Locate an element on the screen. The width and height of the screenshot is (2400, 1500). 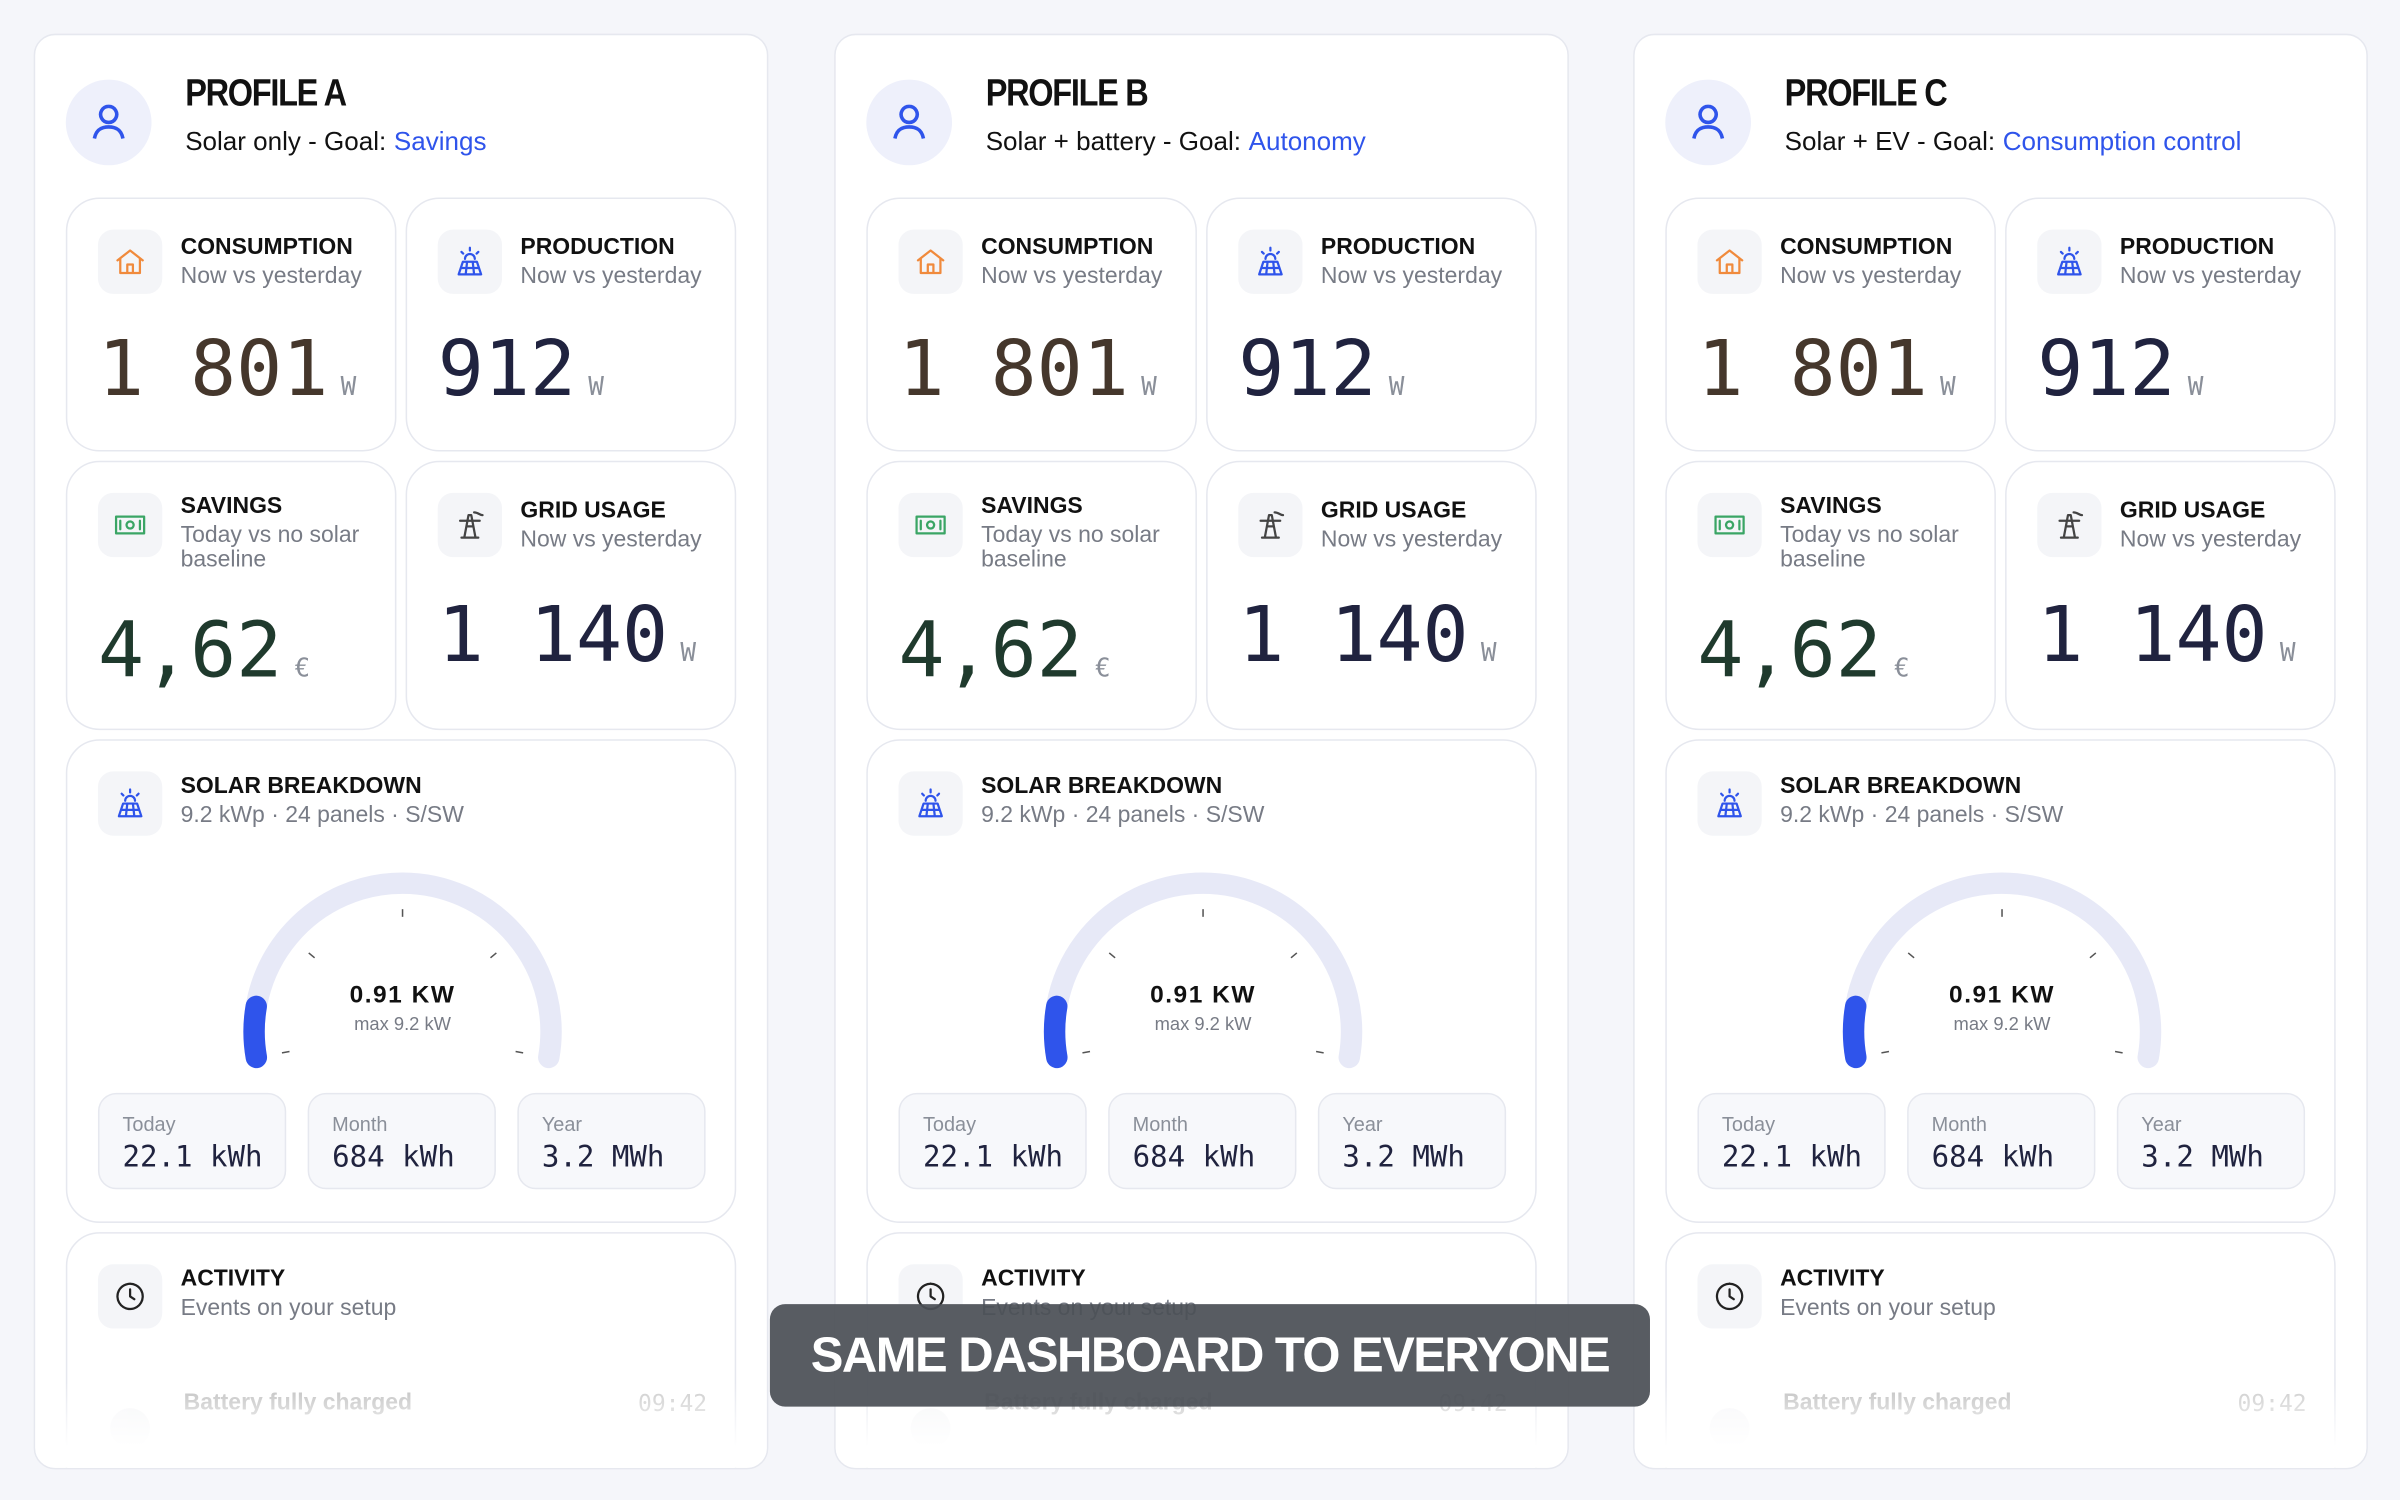
mini-stat: Month 684 kWh is located at coordinates (1202, 1141).